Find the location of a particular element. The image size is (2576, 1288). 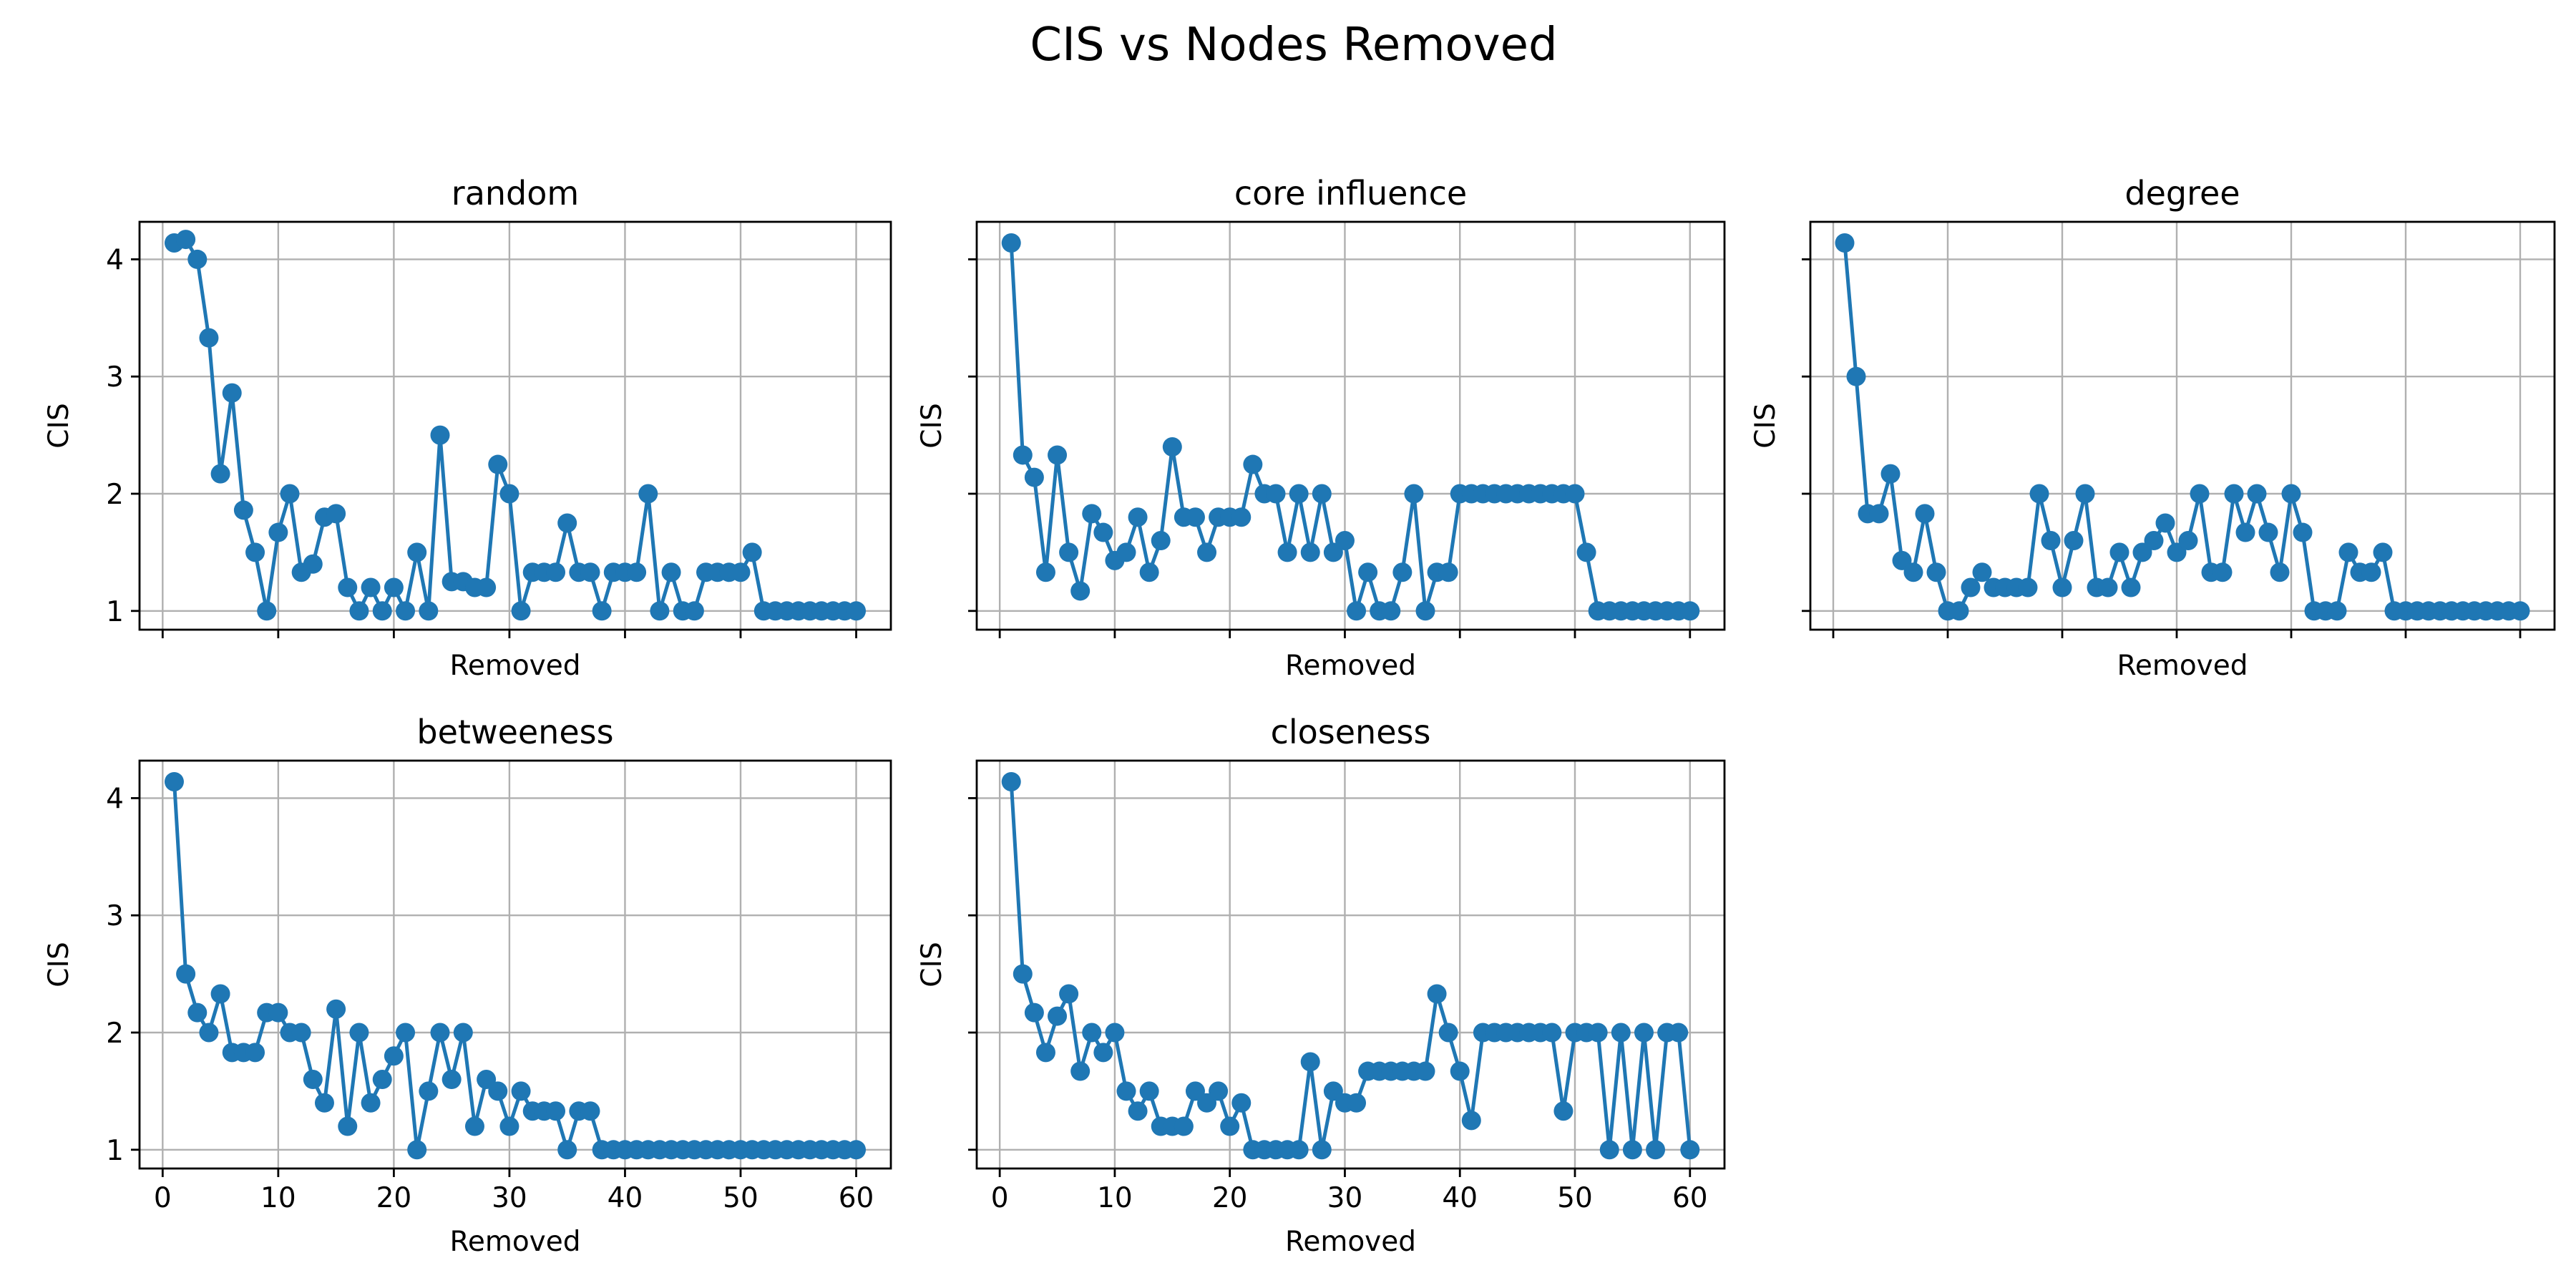

y-tick-label: 3 is located at coordinates (115, 377).